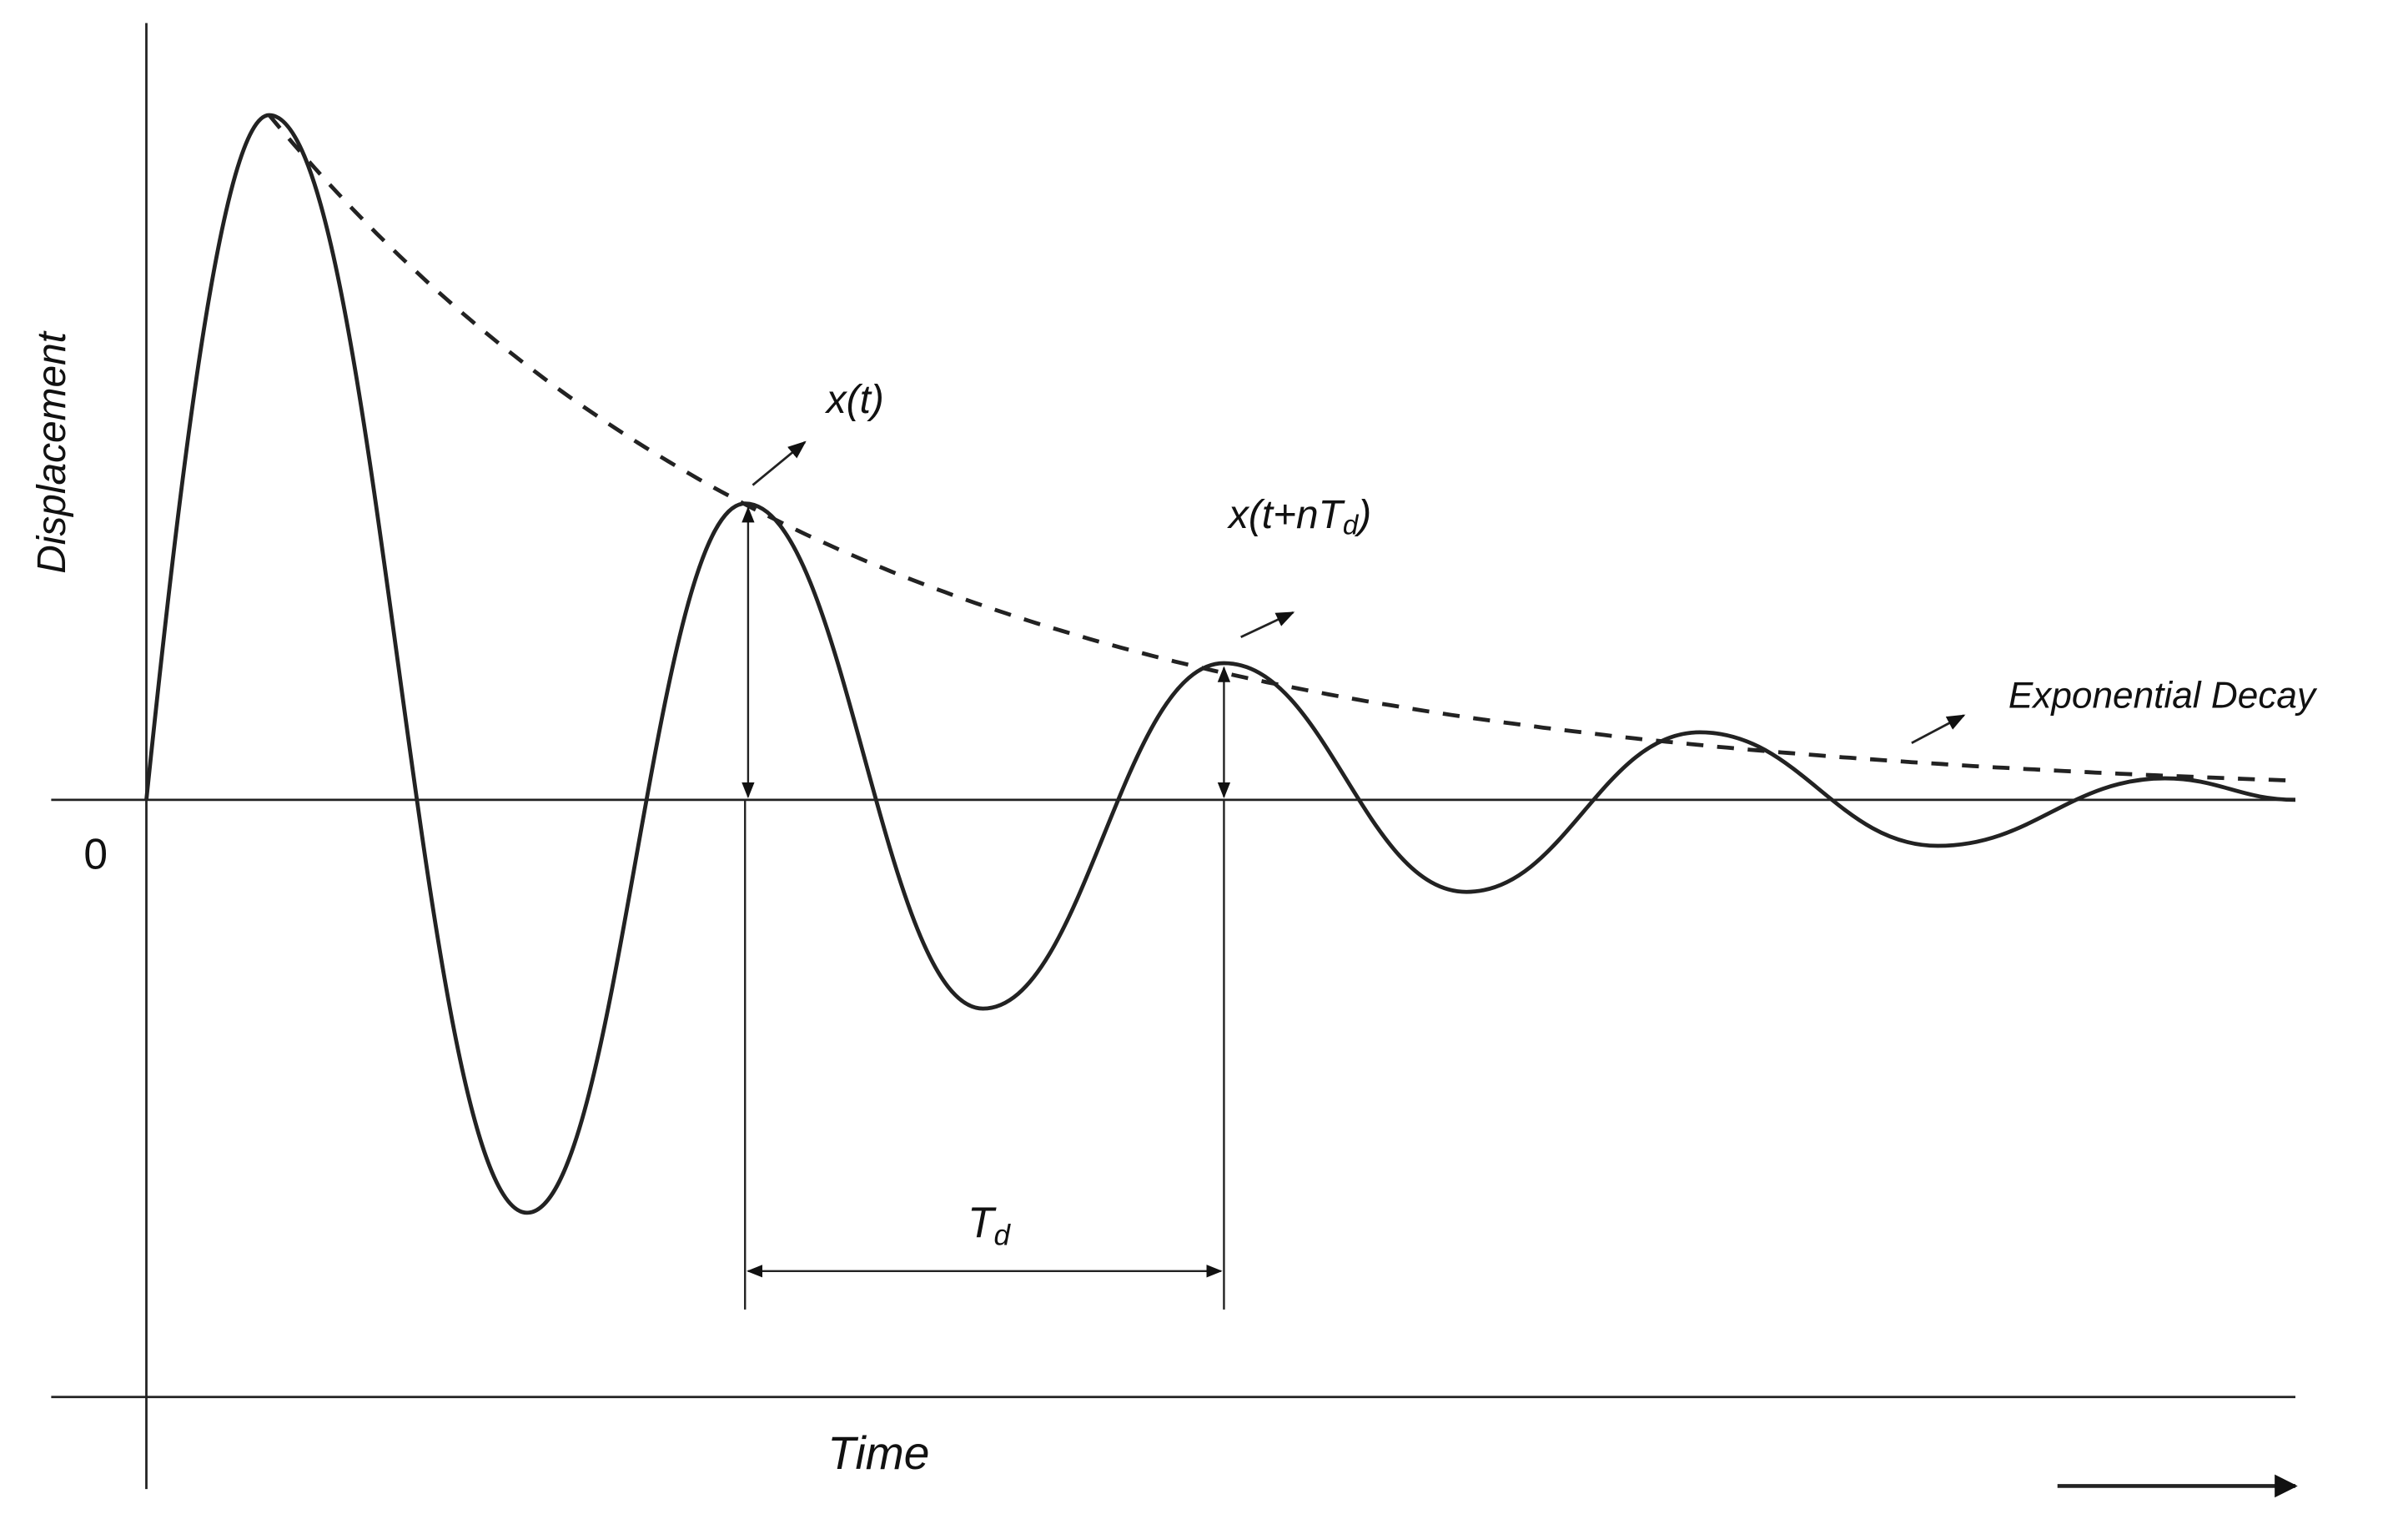 The height and width of the screenshot is (1529, 2408). What do you see at coordinates (1286, 515) in the screenshot?
I see `annotation-main: x(t+nT` at bounding box center [1286, 515].